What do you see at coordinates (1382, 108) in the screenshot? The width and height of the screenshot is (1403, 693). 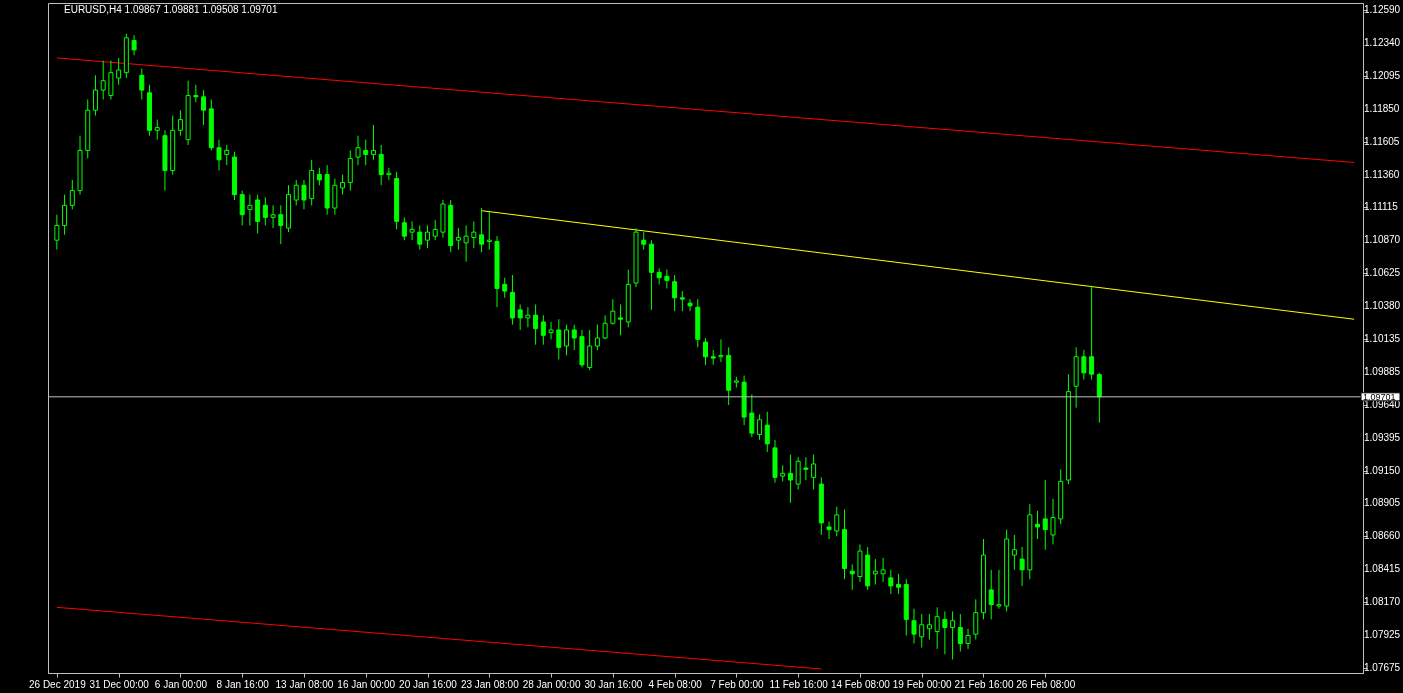 I see `y-tick-label: 1.11850` at bounding box center [1382, 108].